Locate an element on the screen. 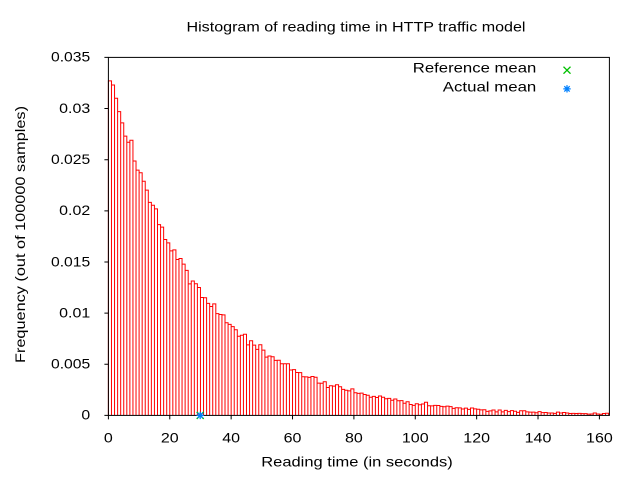 The height and width of the screenshot is (485, 640). svg-text: 0.015 is located at coordinates (70, 261).